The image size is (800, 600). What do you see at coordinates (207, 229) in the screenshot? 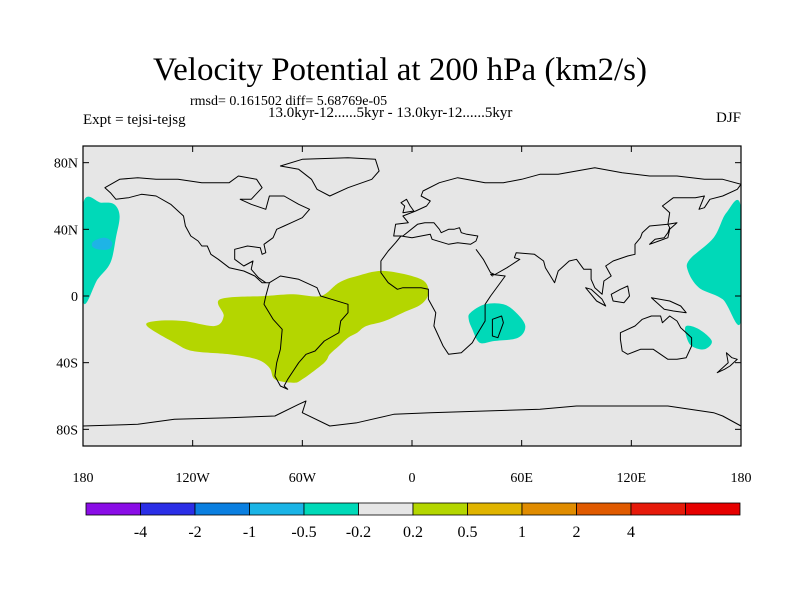
I see `coastline-north-america` at bounding box center [207, 229].